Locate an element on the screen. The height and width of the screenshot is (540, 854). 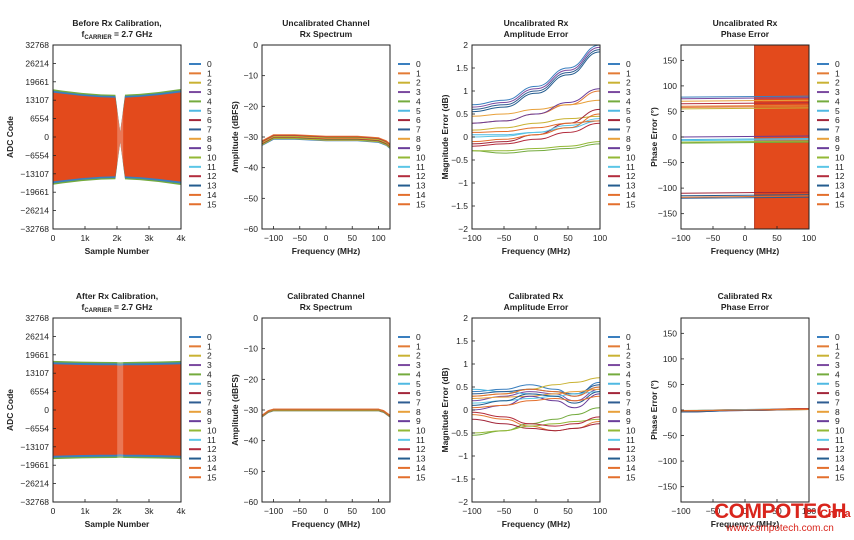
chart-title: Before Rx Calibration, is located at coordinates (116, 23).